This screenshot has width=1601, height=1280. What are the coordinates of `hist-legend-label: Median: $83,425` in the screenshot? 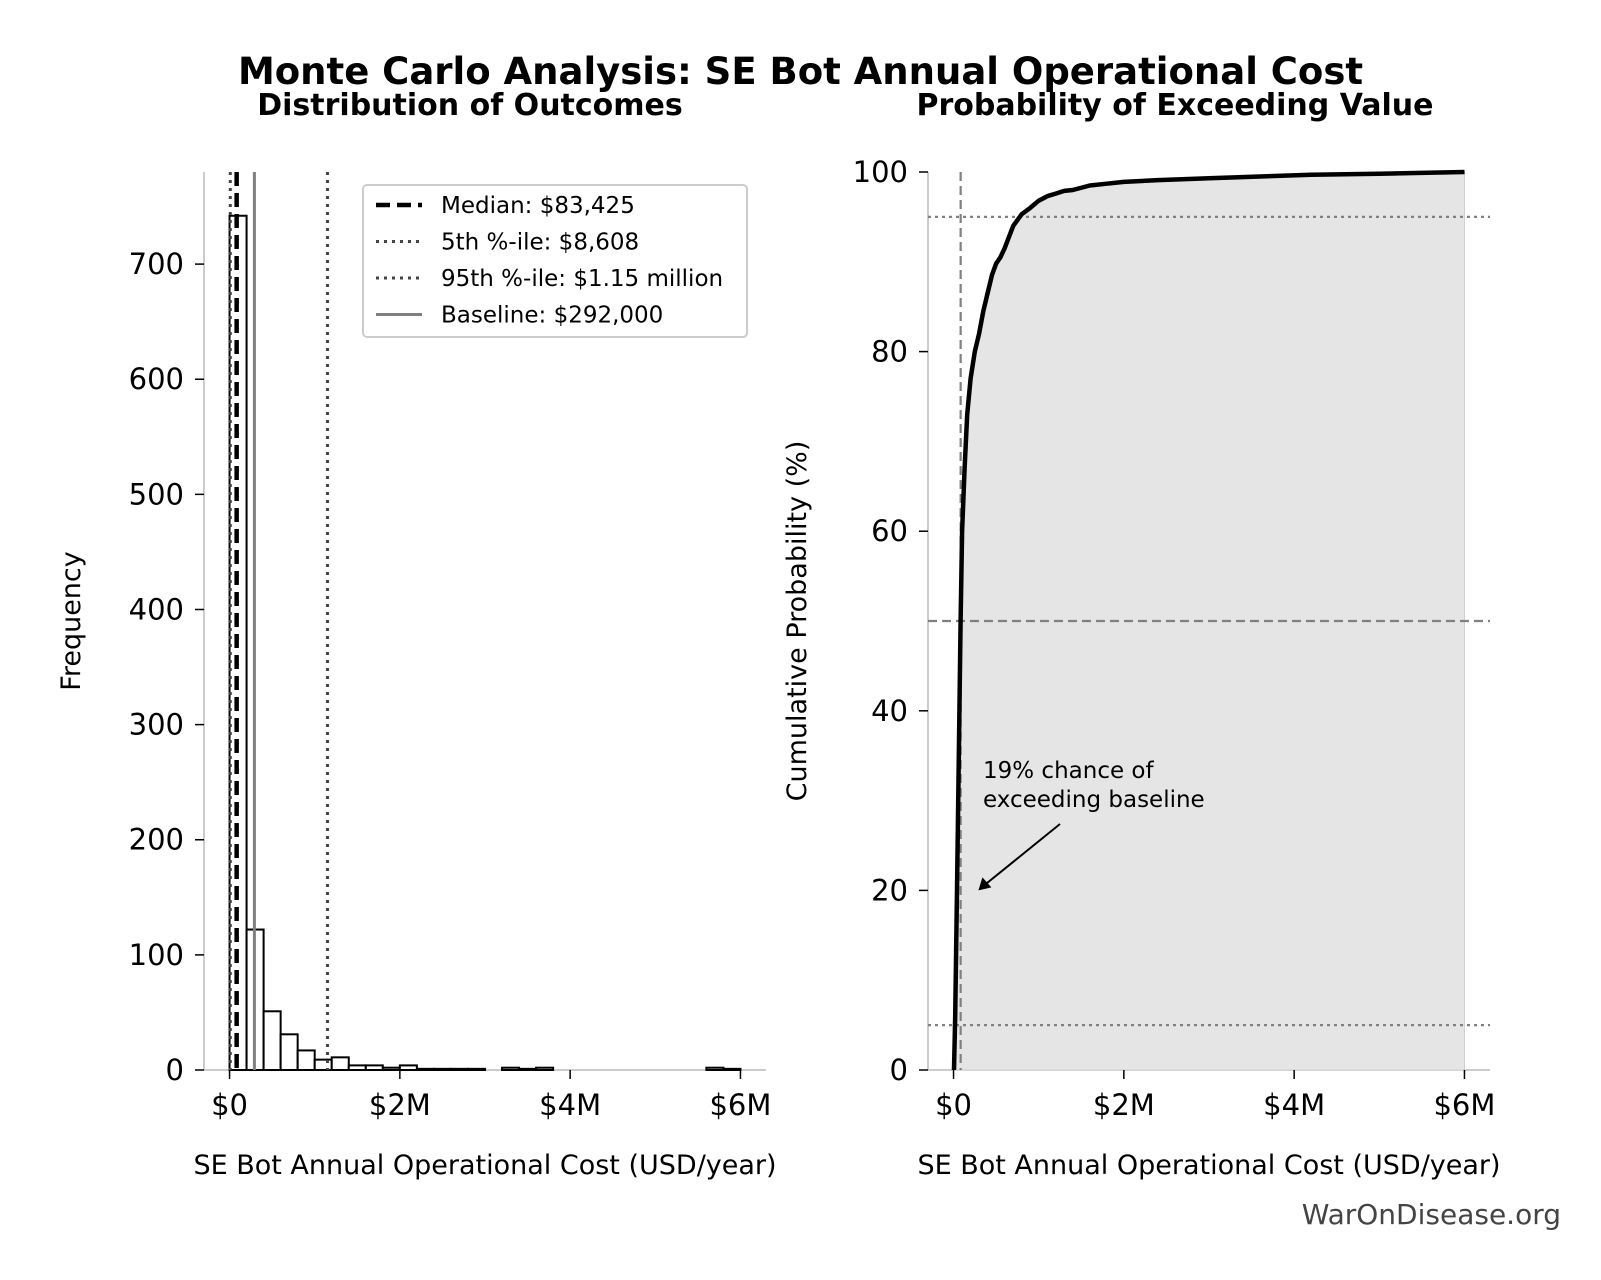 It's located at (538, 206).